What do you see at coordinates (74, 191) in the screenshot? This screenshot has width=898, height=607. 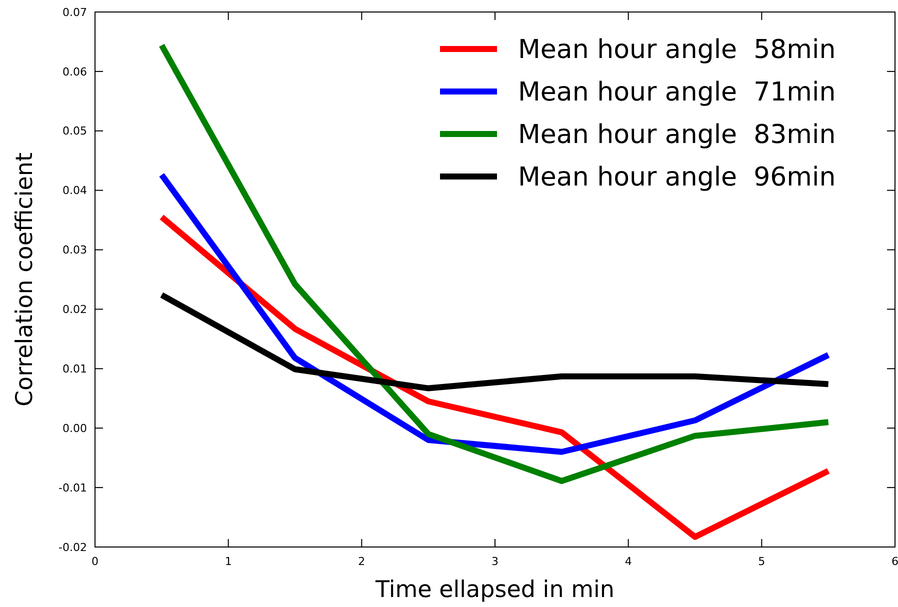 I see `y-tick-label: 0.04` at bounding box center [74, 191].